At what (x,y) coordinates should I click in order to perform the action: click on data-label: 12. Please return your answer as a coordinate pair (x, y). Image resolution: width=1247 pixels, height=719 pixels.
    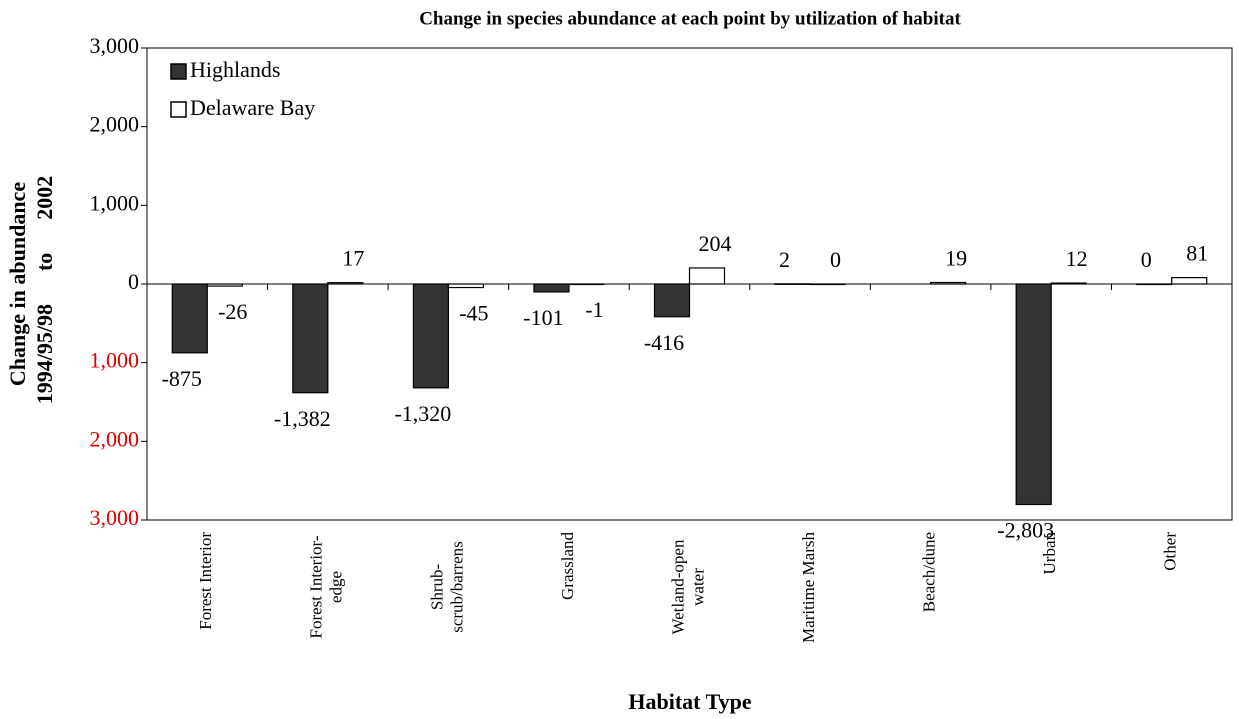
    Looking at the image, I should click on (1077, 258).